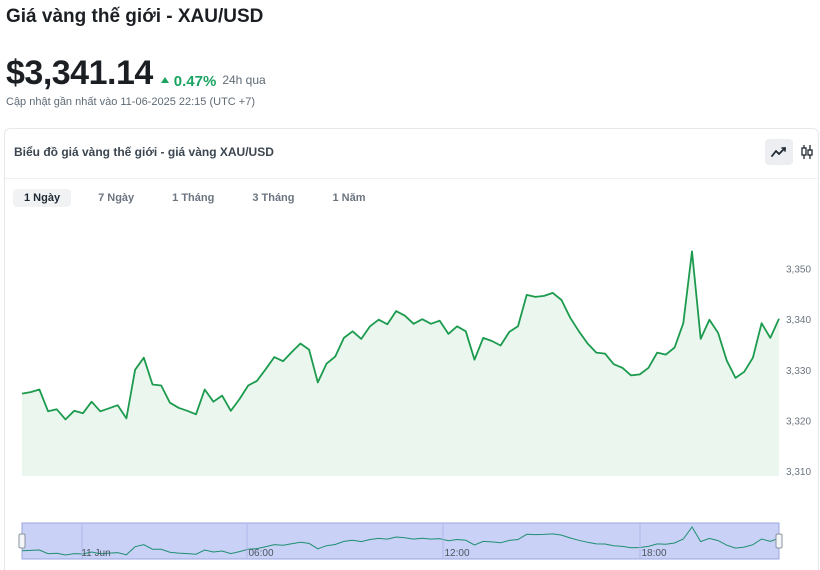  Describe the element at coordinates (273, 198) in the screenshot. I see `tab-3-months: 3 Tháng` at that location.